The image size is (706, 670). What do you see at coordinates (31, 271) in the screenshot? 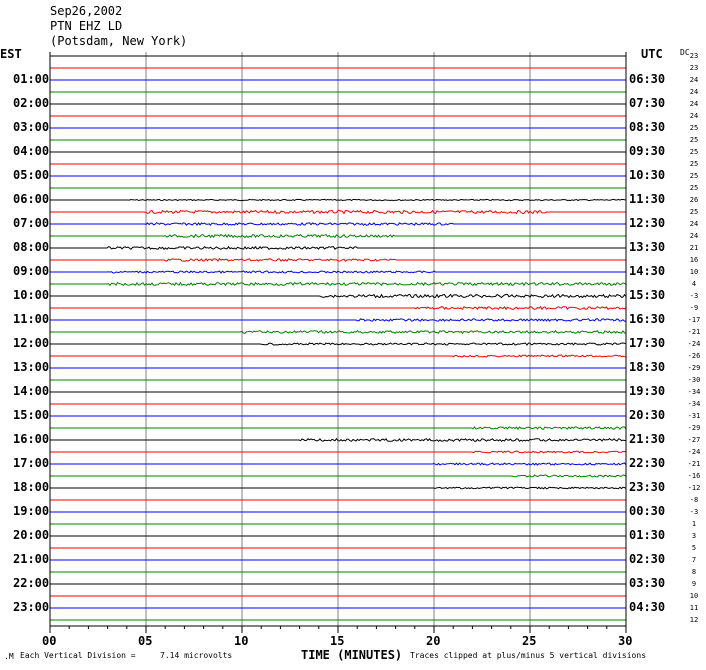
I see `est-hour-label: 09:00` at bounding box center [31, 271].